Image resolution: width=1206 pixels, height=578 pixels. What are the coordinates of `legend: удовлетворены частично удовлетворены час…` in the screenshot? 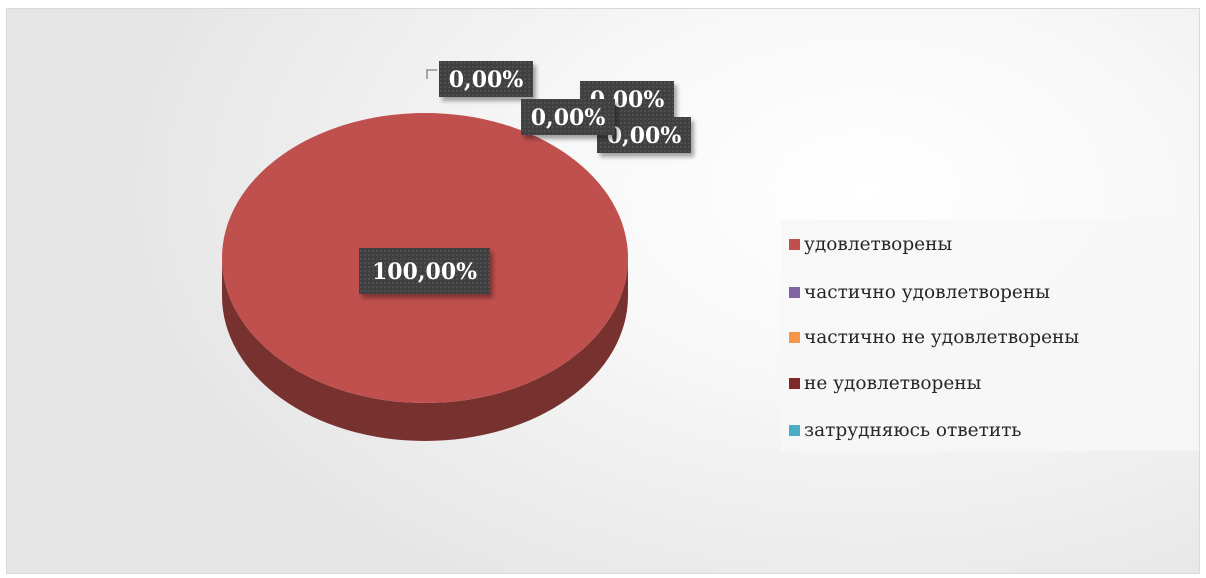 It's located at (990, 335).